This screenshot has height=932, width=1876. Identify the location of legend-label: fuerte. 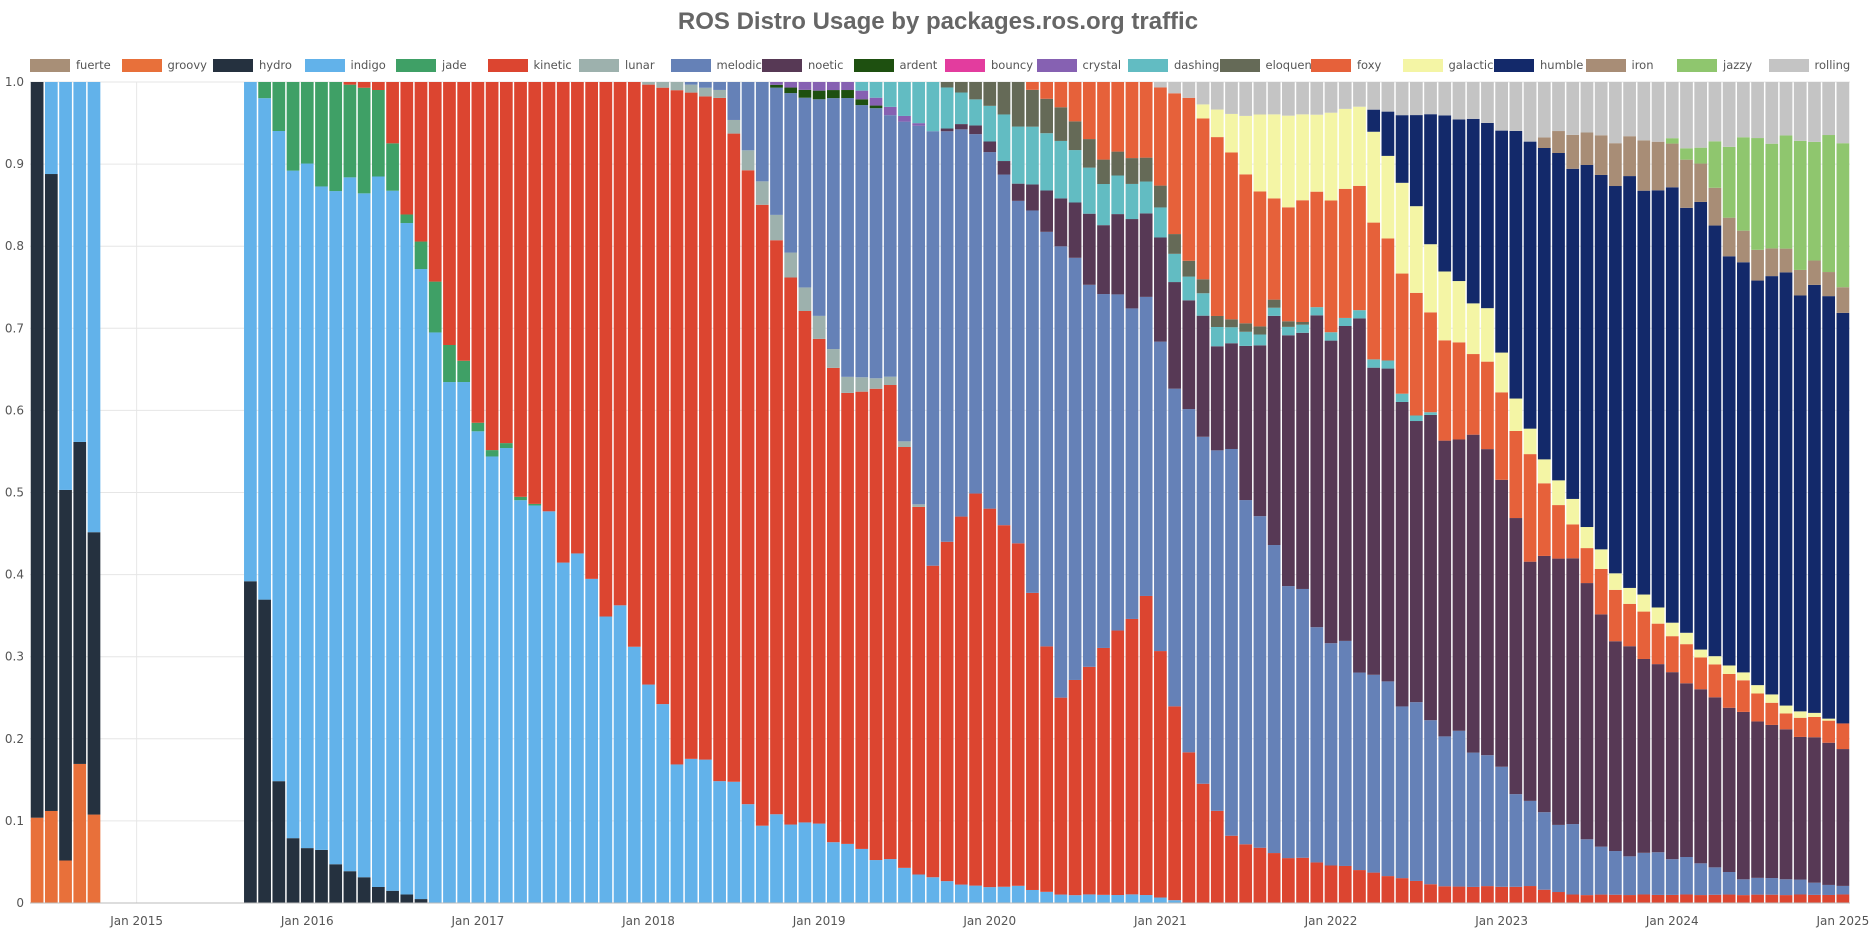
(93, 65).